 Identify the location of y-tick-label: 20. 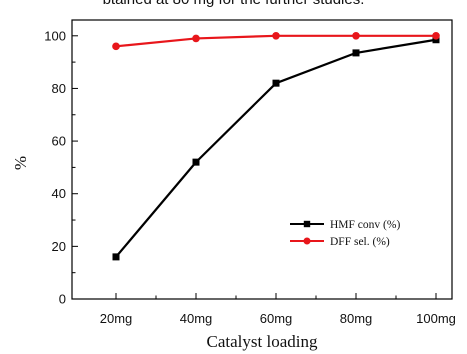
(59, 246).